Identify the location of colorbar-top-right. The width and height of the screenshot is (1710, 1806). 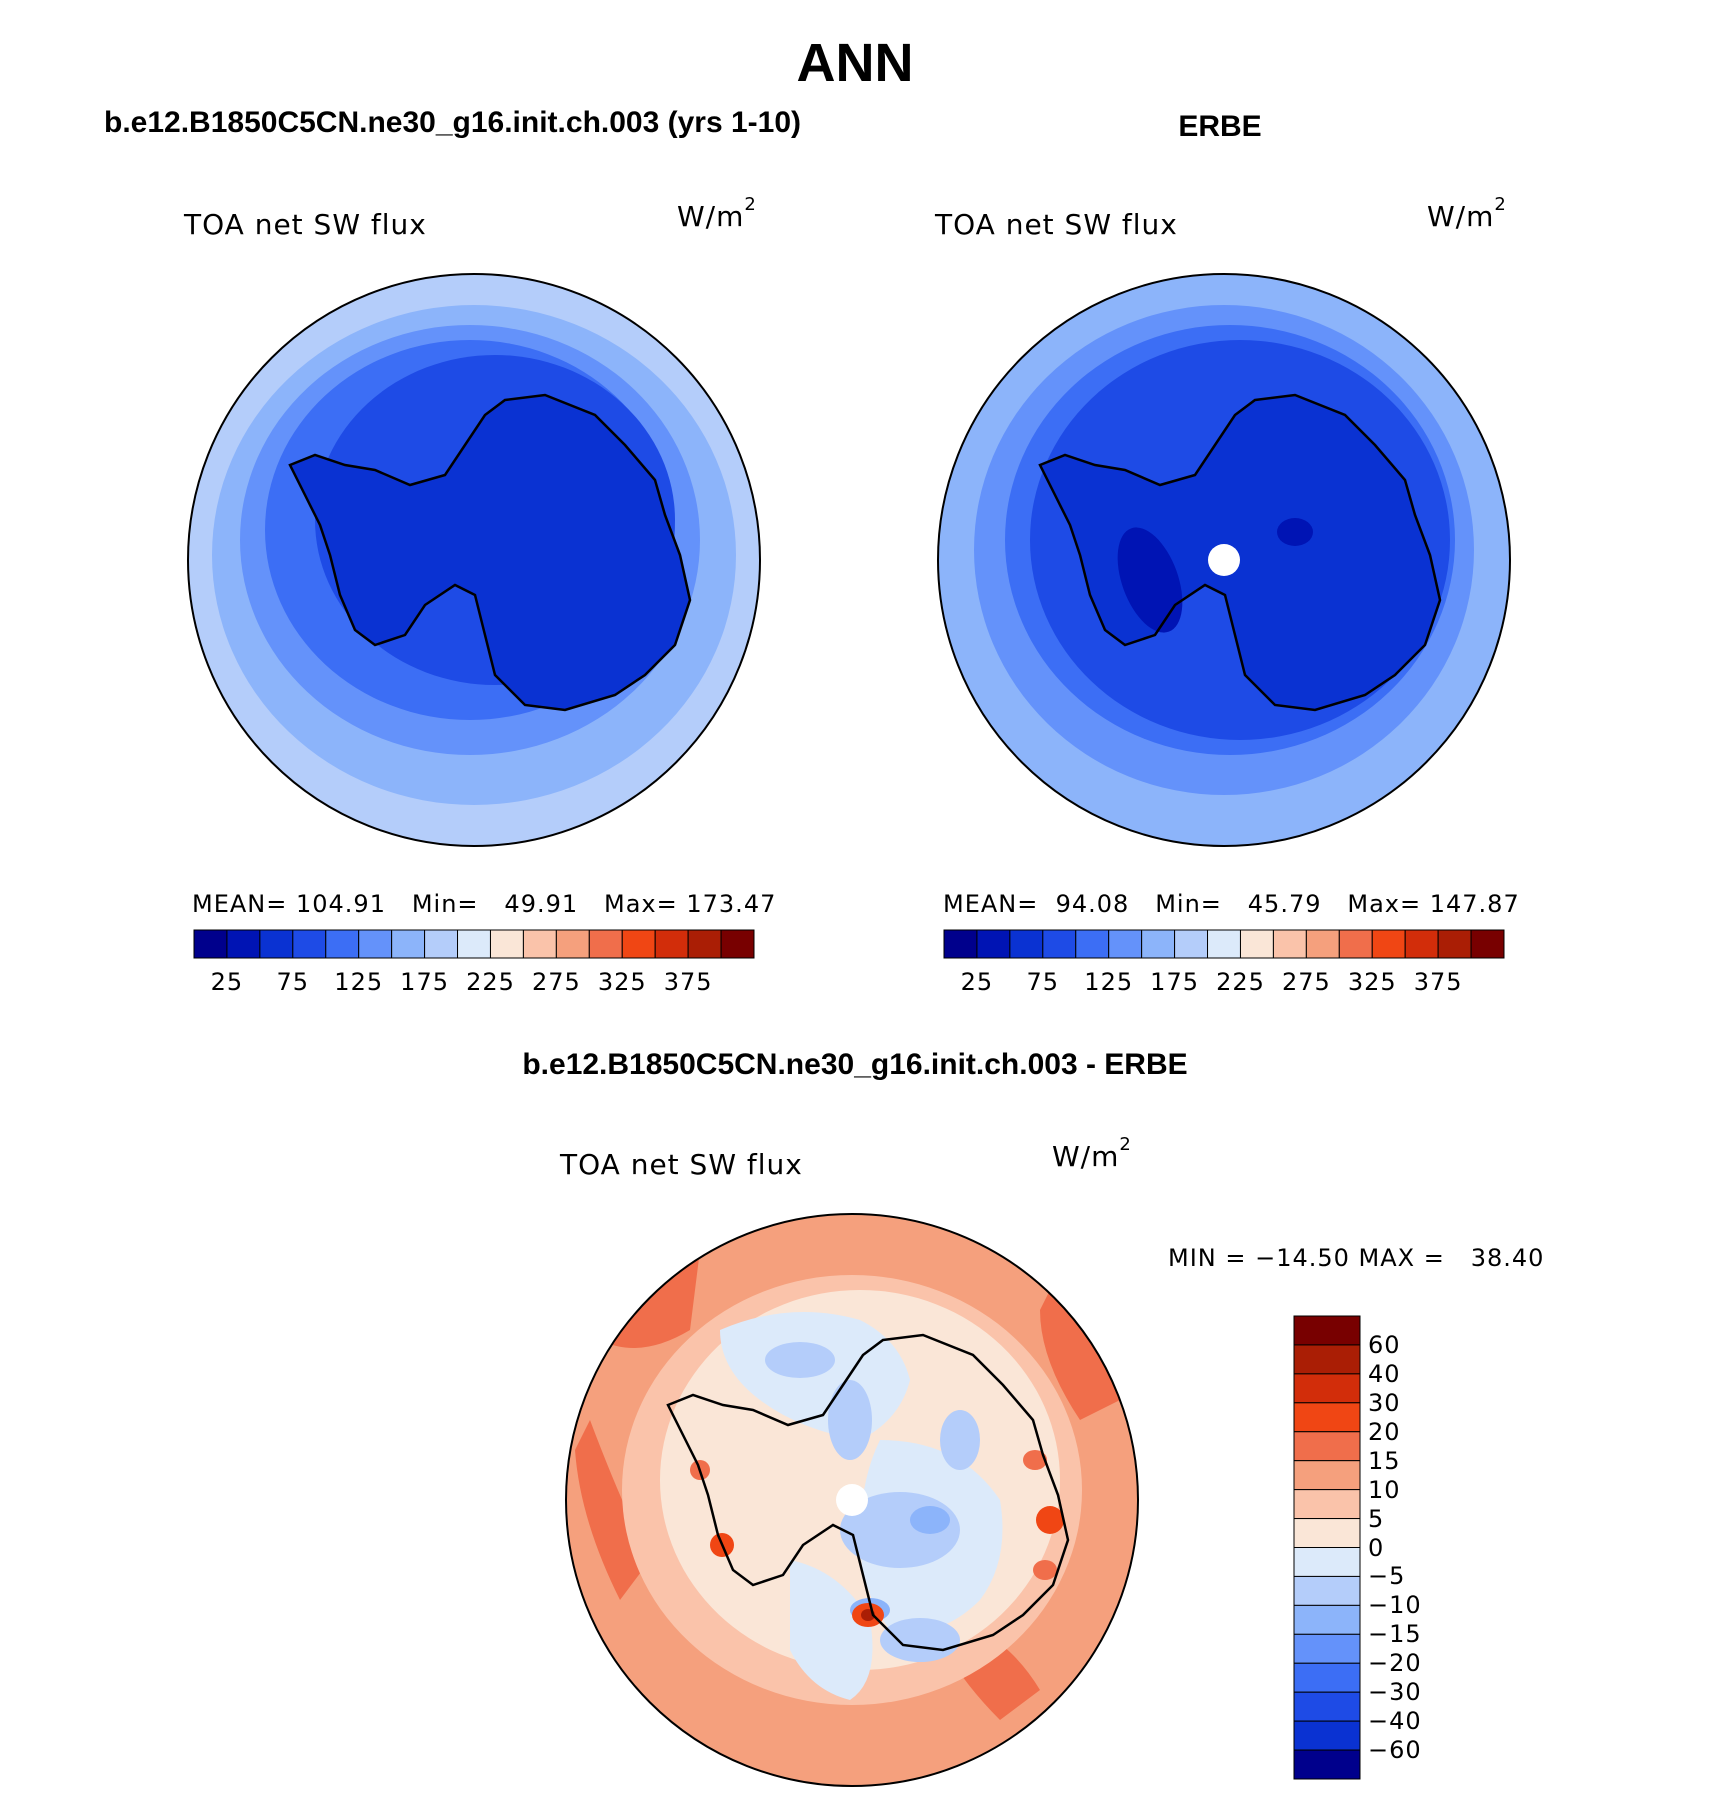
(1224, 944).